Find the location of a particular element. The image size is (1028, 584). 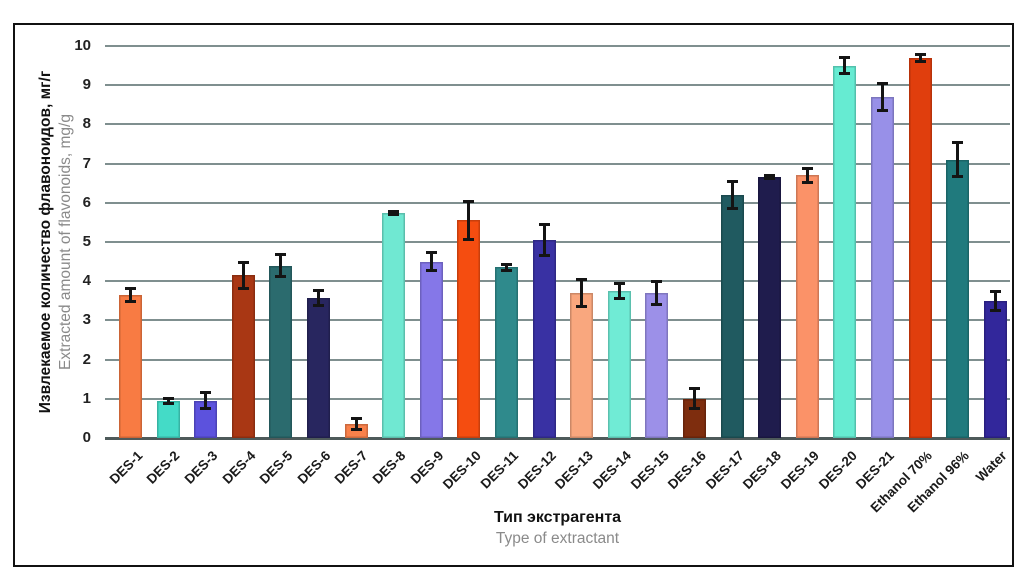

x-tick-label-text: DES-17 is located at coordinates (724, 470).